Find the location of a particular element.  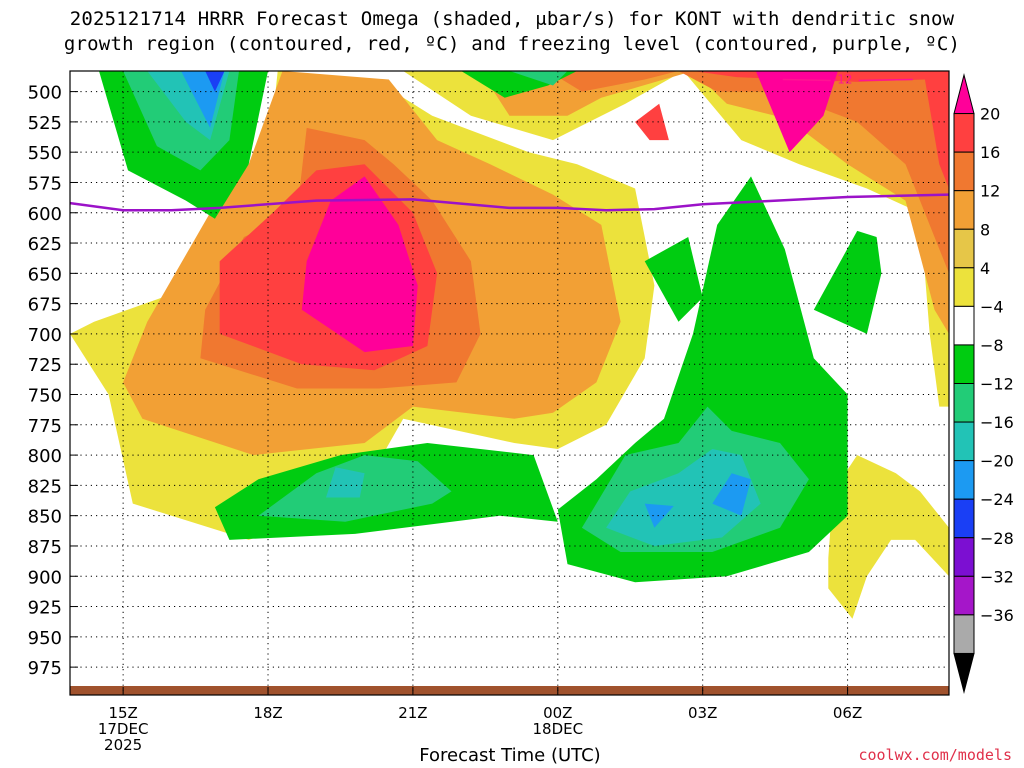

colorbar-label-3: 8 is located at coordinates (985, 229).